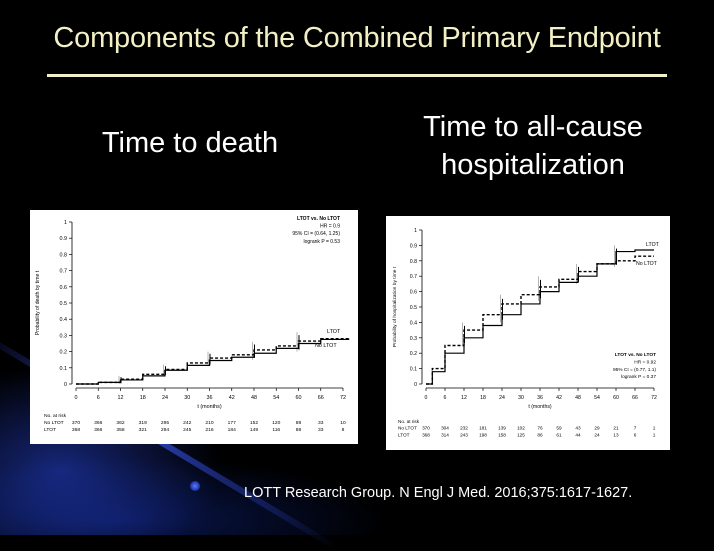 The width and height of the screenshot is (714, 551). What do you see at coordinates (165, 423) in the screenshot?
I see `at-risk-value: 295` at bounding box center [165, 423].